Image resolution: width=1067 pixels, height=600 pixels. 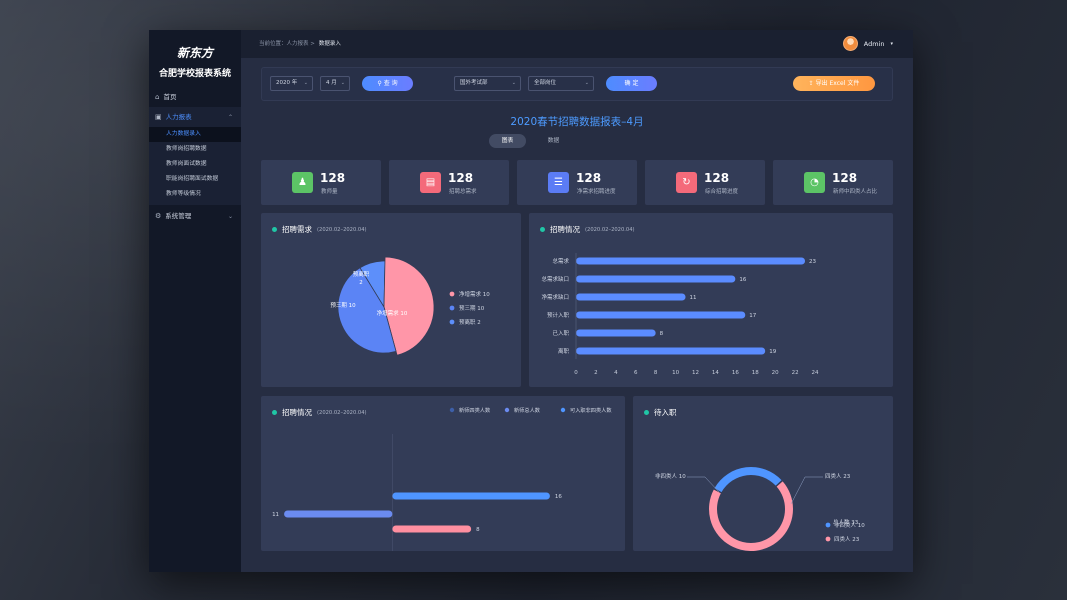 I want to click on callout-label: 非四类人 10, so click(x=670, y=476).